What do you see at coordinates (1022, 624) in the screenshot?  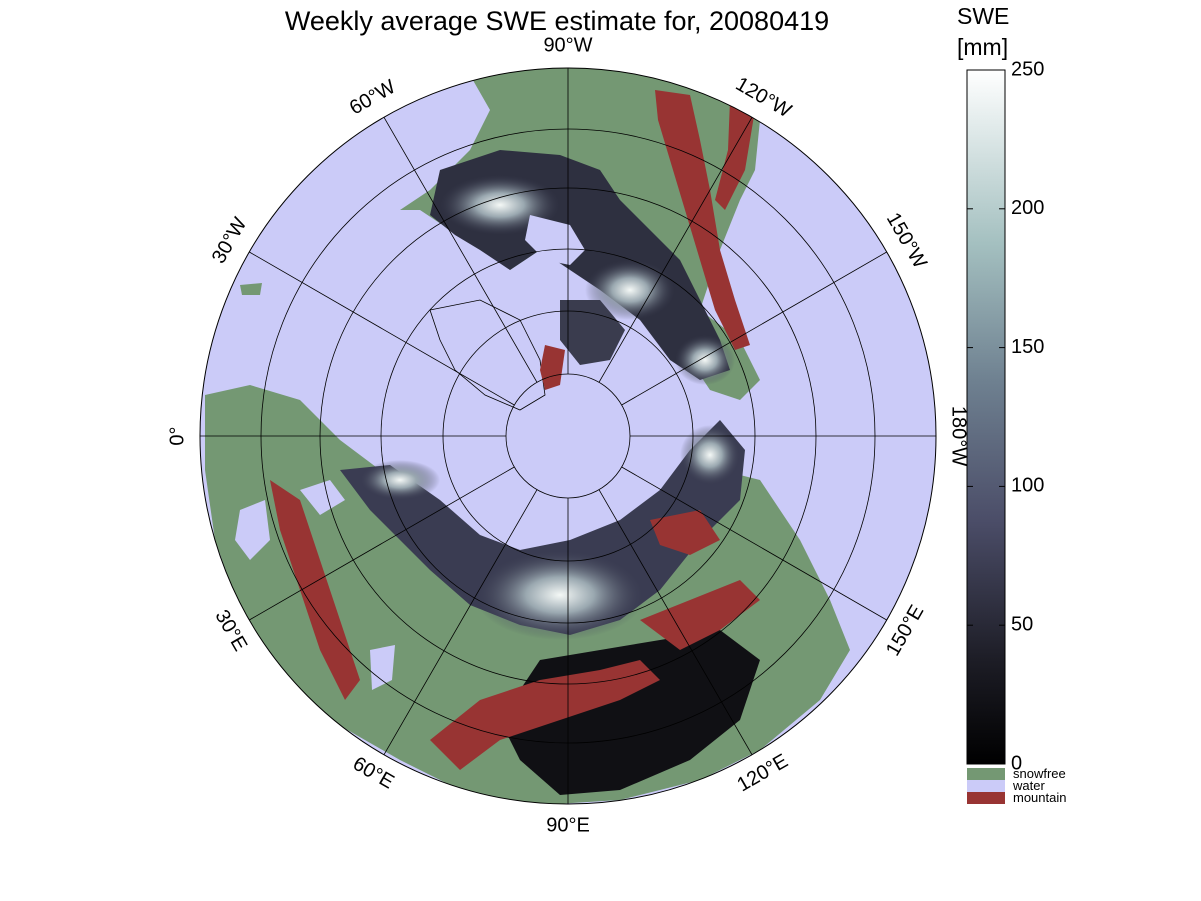 I see `colorbar-tick-label: 50` at bounding box center [1022, 624].